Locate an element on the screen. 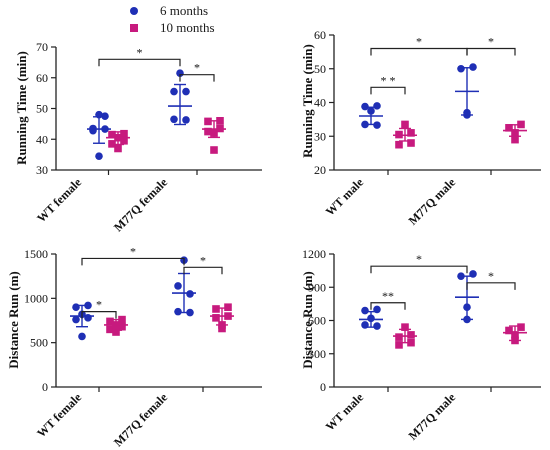 This screenshot has height=450, width=550. square-marker-icon is located at coordinates (134, 28).